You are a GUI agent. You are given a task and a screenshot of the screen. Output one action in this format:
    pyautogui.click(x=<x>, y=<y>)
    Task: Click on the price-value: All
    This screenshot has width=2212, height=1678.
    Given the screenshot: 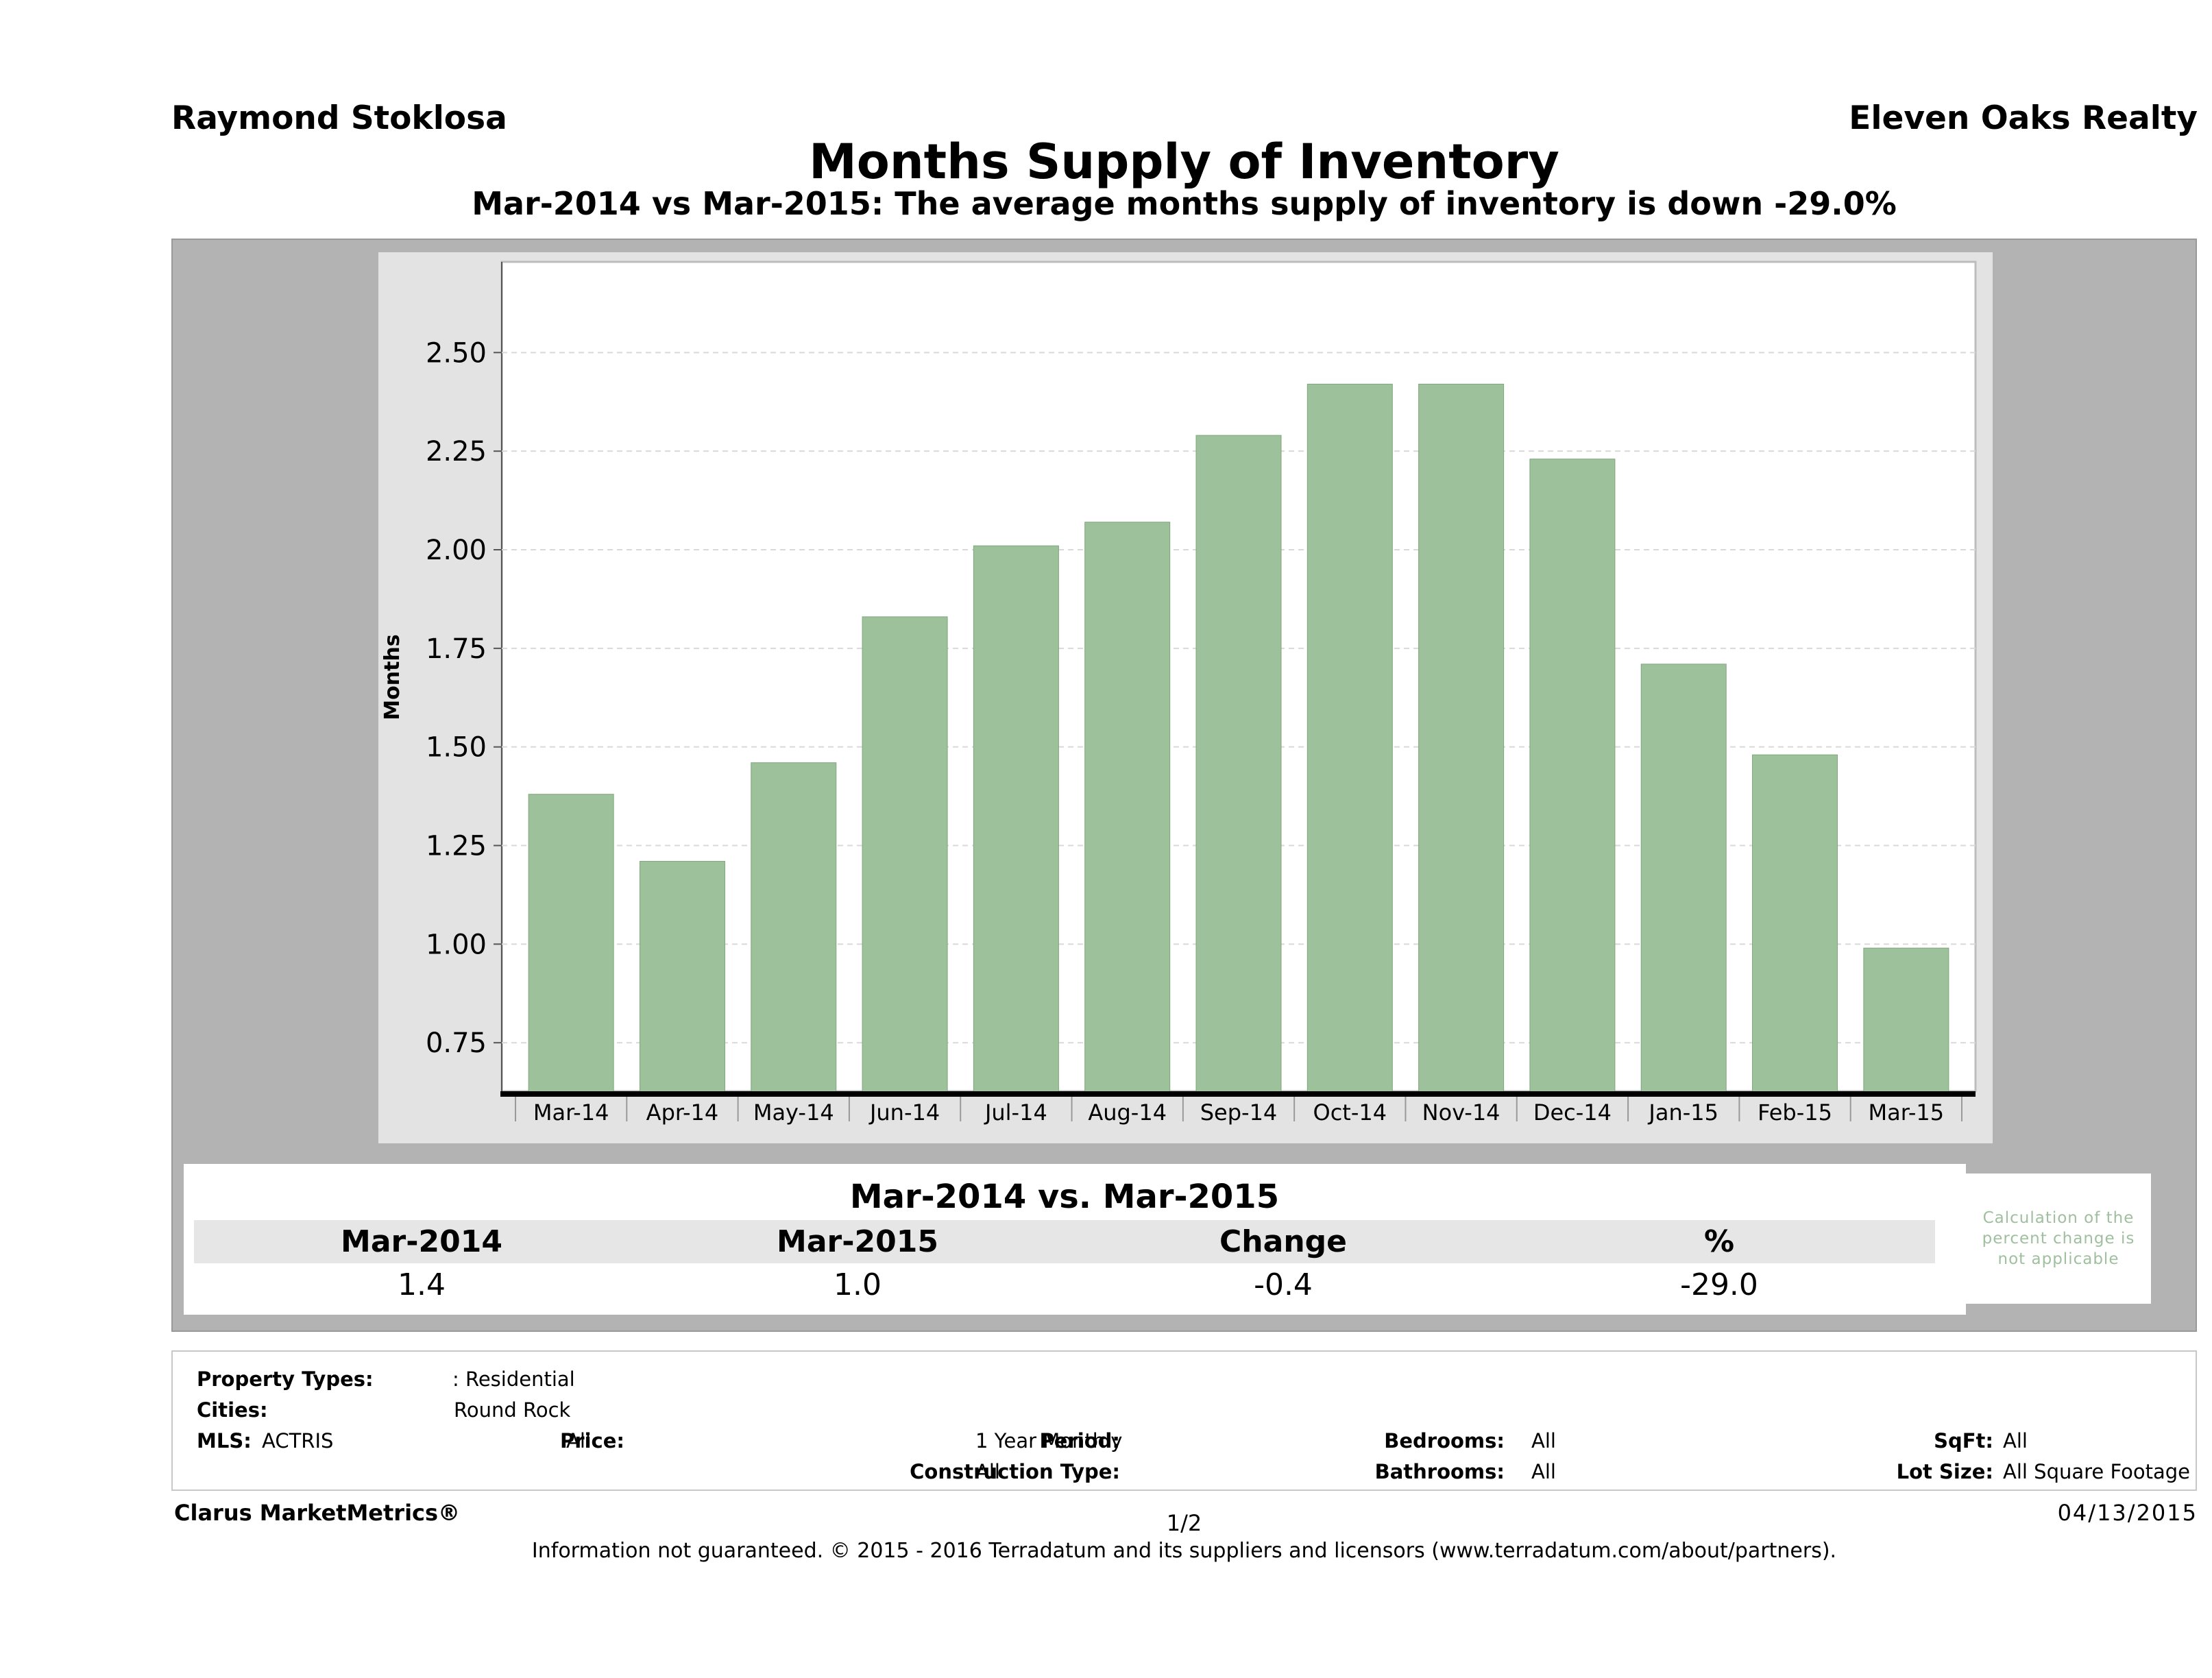 What is the action you would take?
    pyautogui.click(x=578, y=1440)
    